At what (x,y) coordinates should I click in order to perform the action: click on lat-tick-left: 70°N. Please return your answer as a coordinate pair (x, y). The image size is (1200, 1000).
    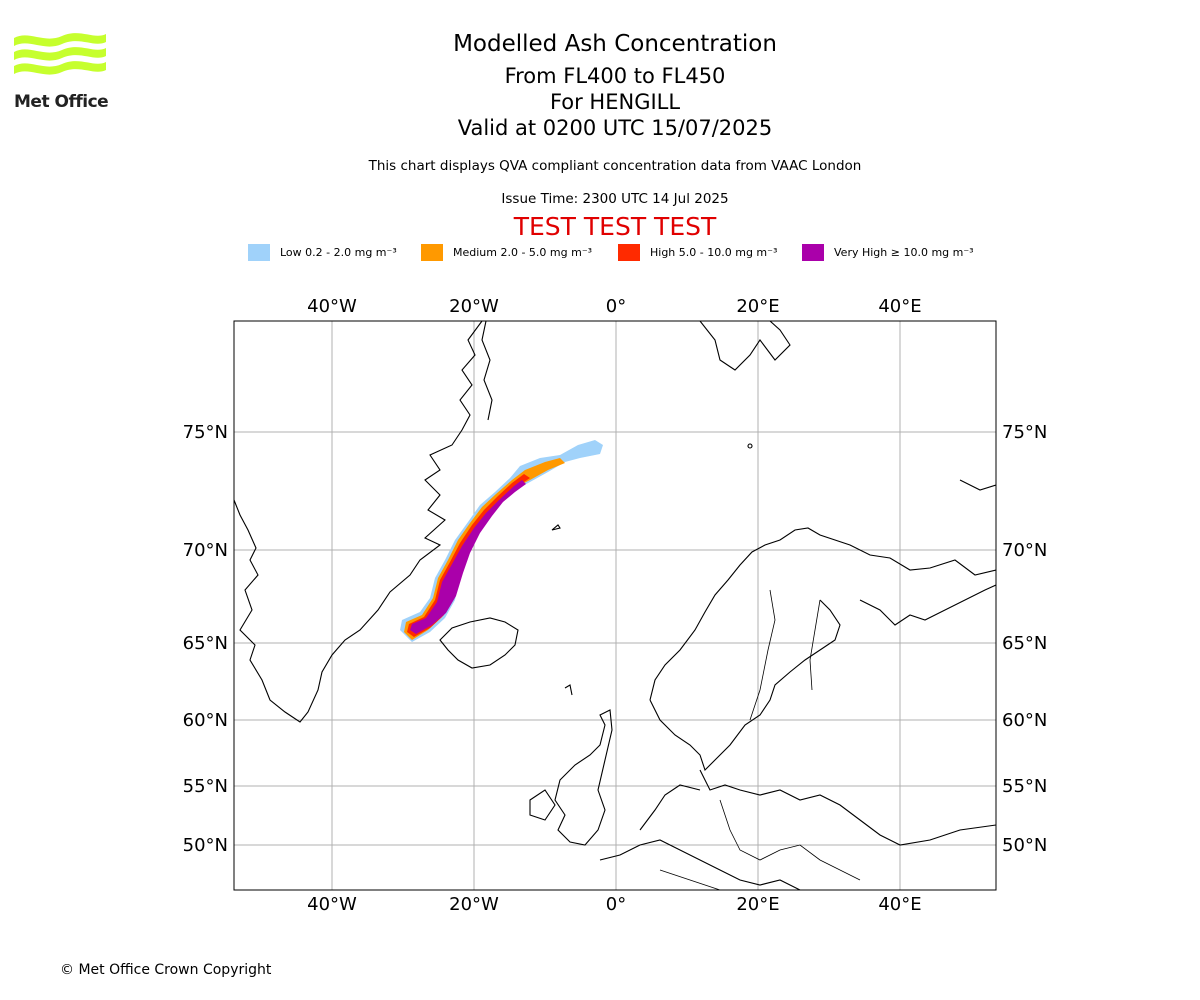
    Looking at the image, I should click on (205, 550).